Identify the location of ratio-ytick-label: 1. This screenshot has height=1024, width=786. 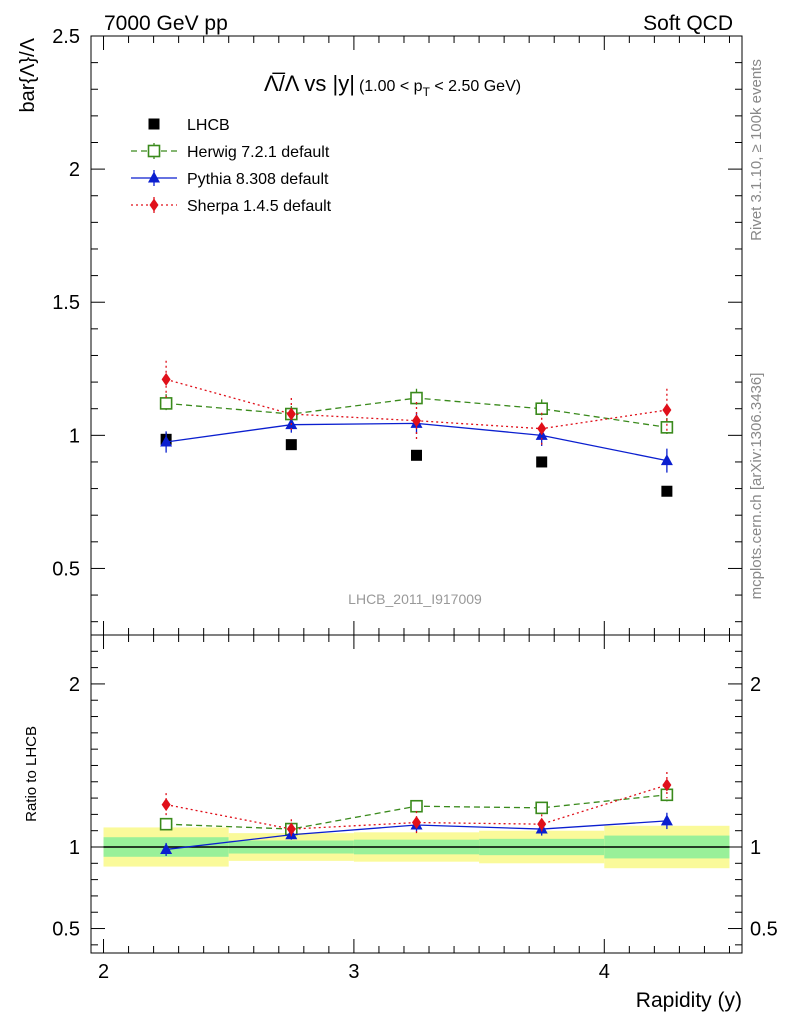
(74, 848).